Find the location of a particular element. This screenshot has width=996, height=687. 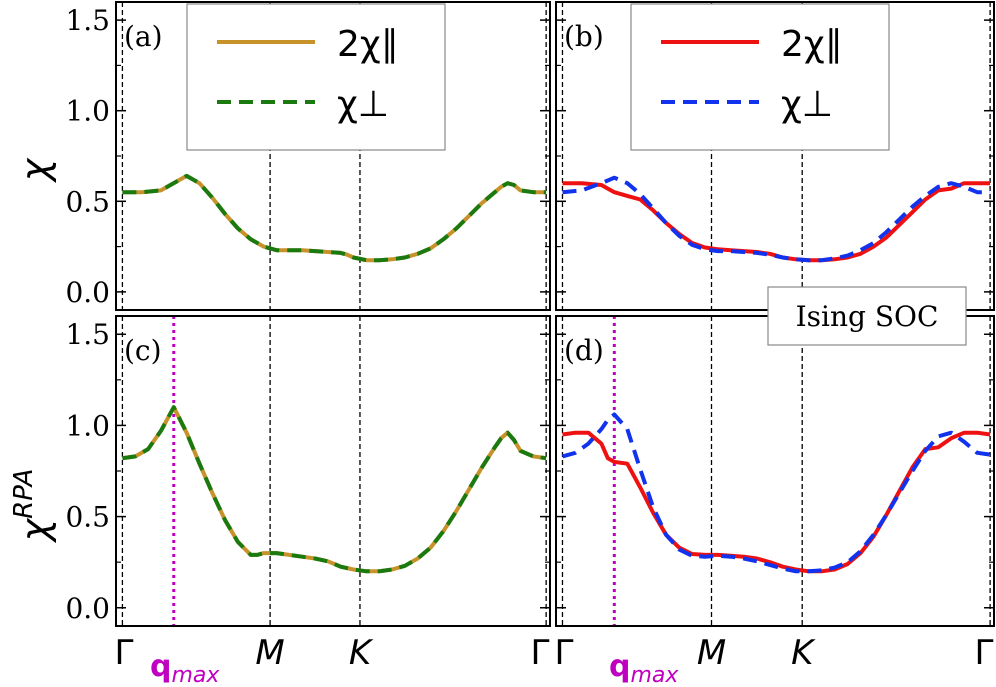

ylabel-bottom-sup: RPA is located at coordinates (24, 494).